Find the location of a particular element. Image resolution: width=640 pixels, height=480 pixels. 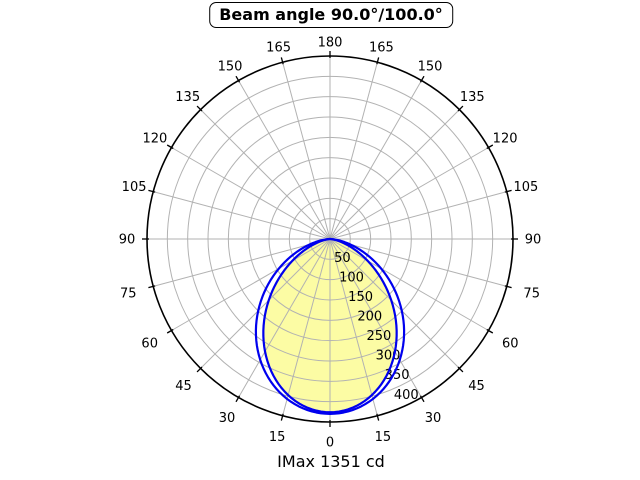

theta-label-L135: 135 is located at coordinates (187, 97).